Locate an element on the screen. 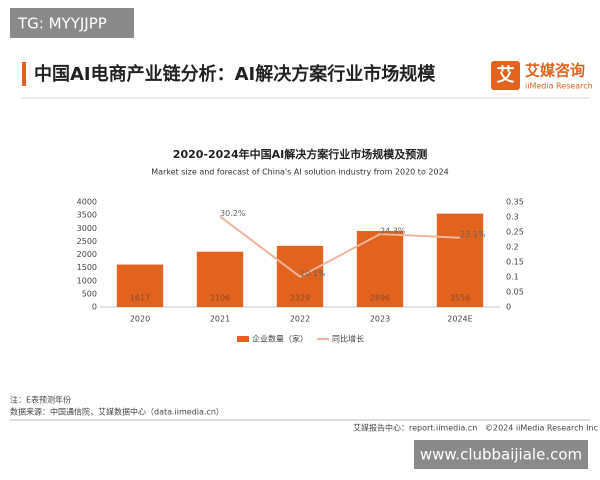 The image size is (600, 480). logo-icon-box is located at coordinates (505, 75).